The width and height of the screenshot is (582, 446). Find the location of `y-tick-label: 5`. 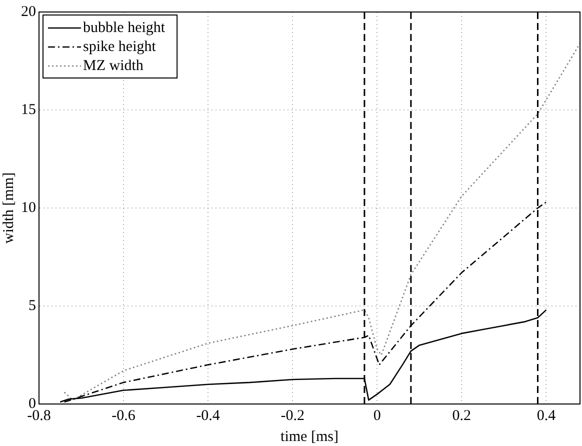

y-tick-label: 5 is located at coordinates (32, 306).